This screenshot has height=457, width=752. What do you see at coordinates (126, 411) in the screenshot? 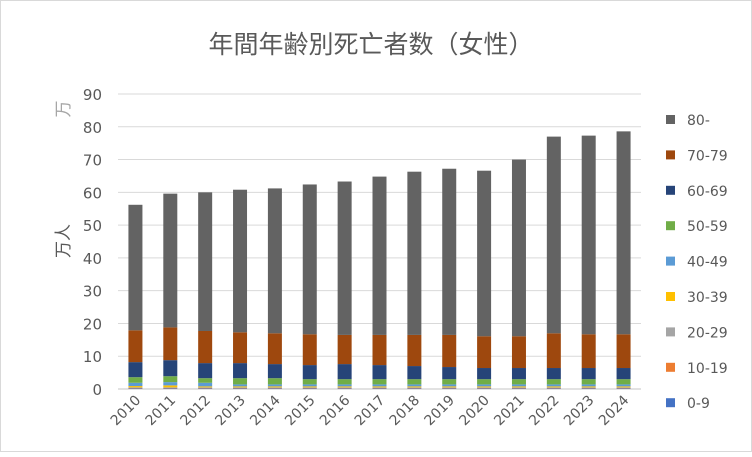
I see `x-tick-label: 2010` at bounding box center [126, 411].